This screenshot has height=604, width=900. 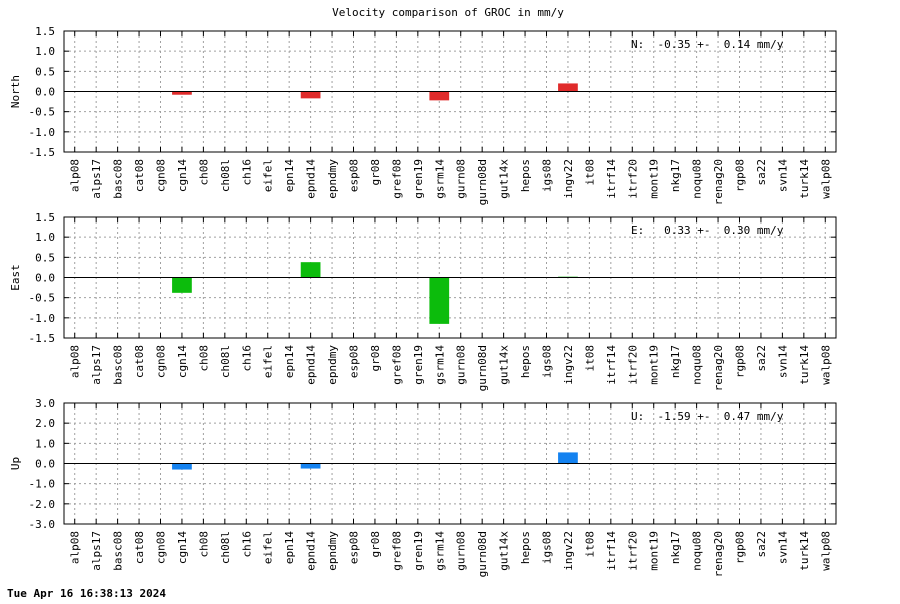 I want to click on x-tick-label: cat08, so click(x=139, y=361).